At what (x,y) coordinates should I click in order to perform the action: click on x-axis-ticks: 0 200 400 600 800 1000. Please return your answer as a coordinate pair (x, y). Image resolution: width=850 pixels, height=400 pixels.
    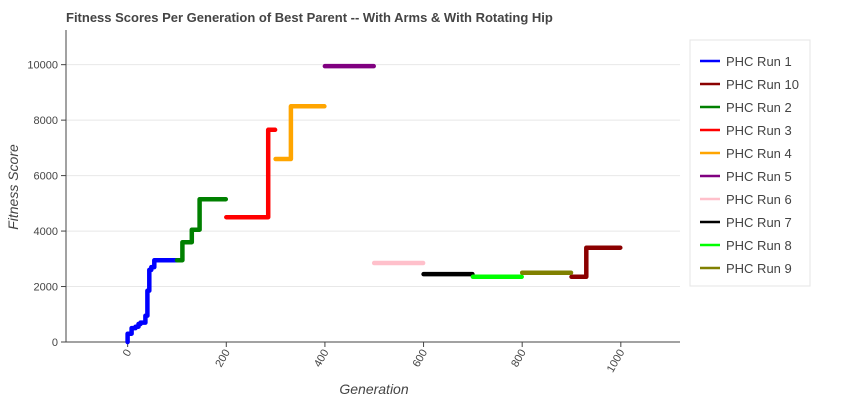
    Looking at the image, I should click on (374, 358).